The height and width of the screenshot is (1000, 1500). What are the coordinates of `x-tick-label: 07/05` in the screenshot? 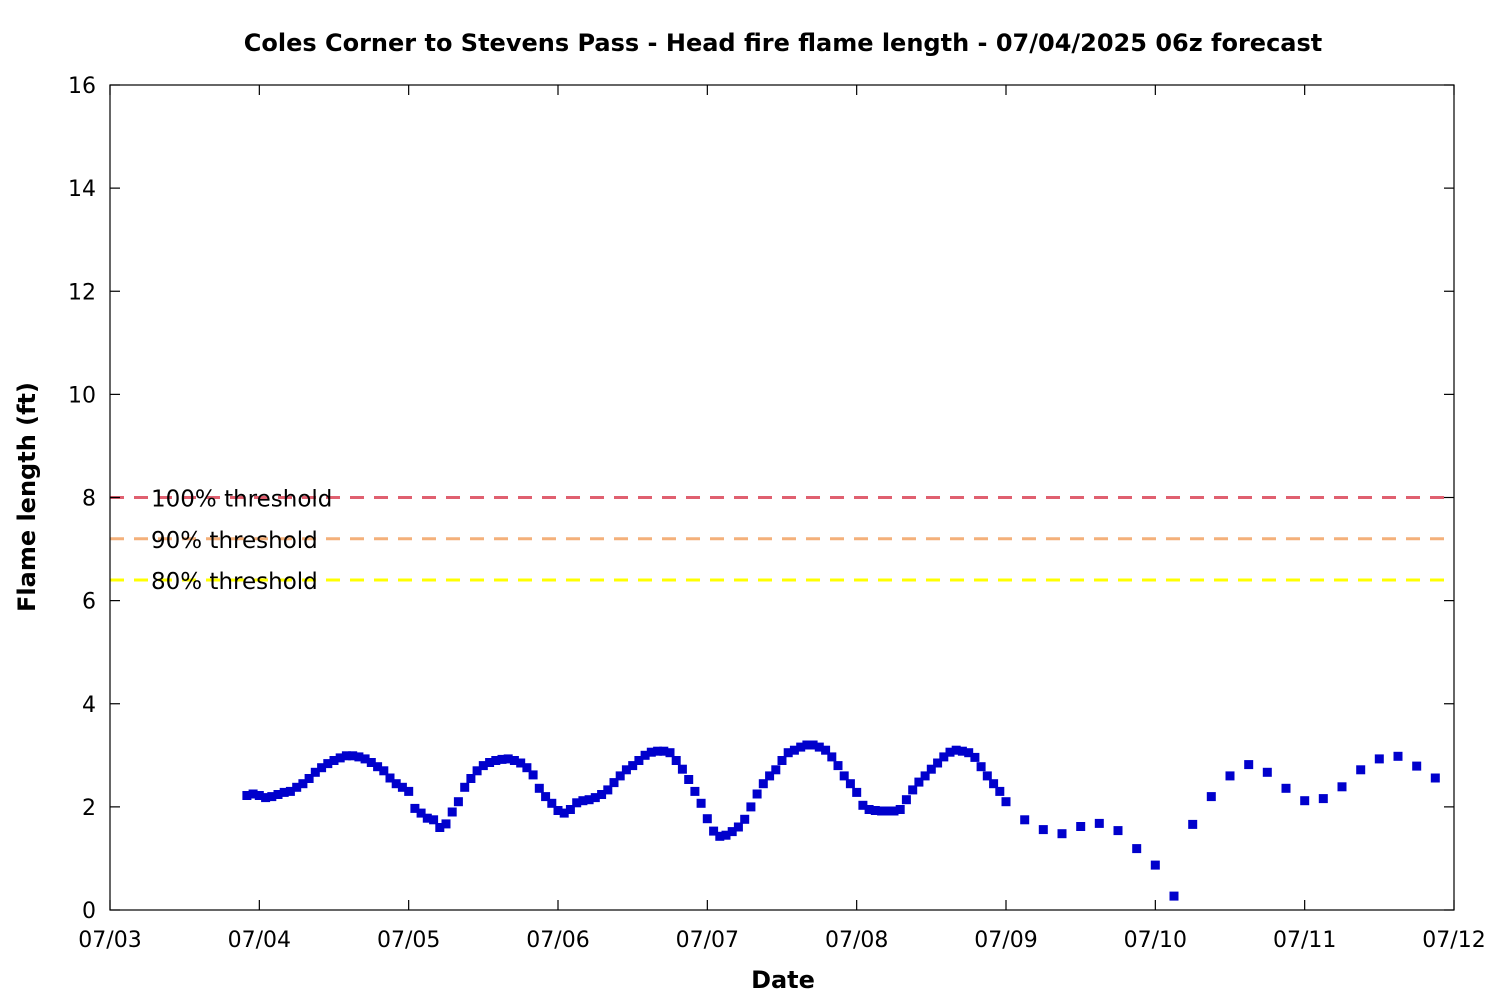 It's located at (408, 940).